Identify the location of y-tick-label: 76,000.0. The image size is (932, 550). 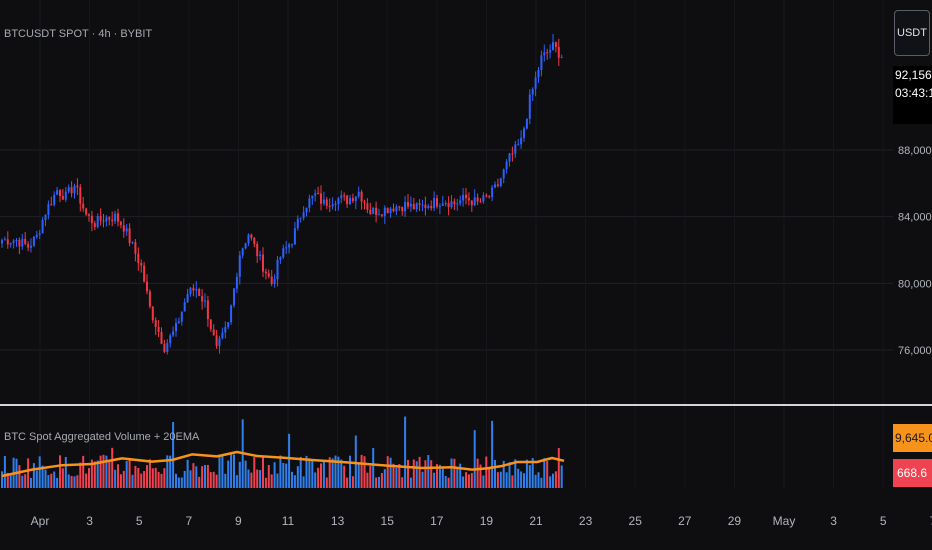
(915, 351).